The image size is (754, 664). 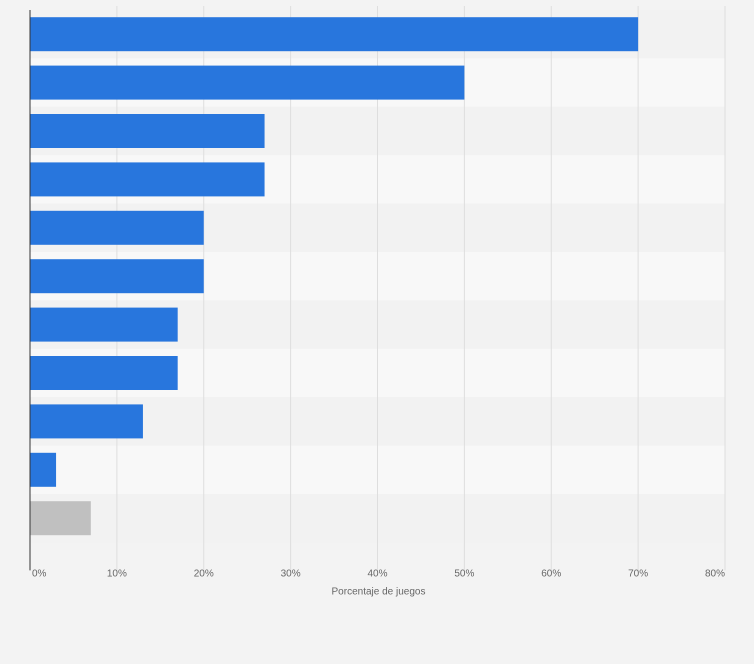 I want to click on x-tick-label-70: 70%, so click(x=638, y=573).